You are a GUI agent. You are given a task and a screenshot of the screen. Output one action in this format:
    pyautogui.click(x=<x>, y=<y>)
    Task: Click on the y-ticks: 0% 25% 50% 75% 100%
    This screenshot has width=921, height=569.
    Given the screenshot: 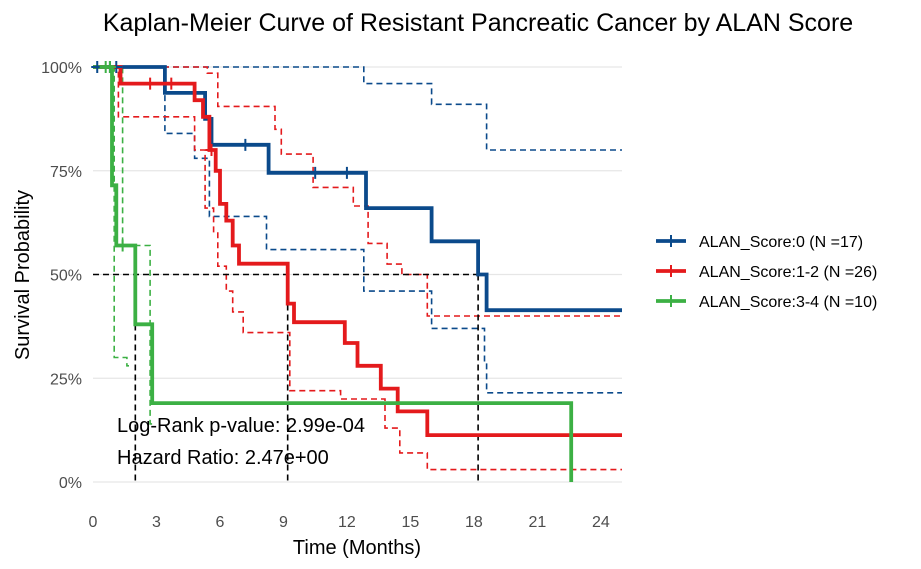 What is the action you would take?
    pyautogui.click(x=61, y=276)
    